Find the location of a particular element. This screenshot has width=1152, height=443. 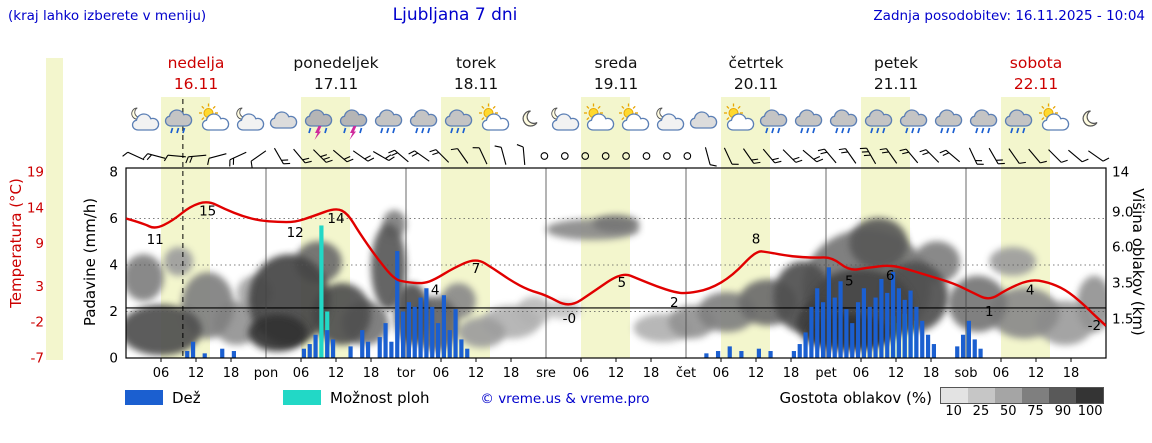

density-tick-label: 10 is located at coordinates (953, 411).